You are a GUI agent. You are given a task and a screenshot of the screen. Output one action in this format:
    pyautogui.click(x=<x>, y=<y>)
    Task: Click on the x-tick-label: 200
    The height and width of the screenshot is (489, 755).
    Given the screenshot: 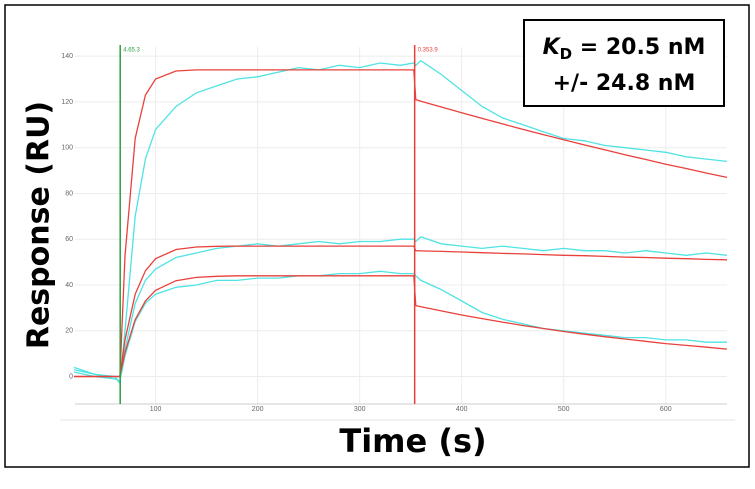 What is the action you would take?
    pyautogui.click(x=258, y=409)
    